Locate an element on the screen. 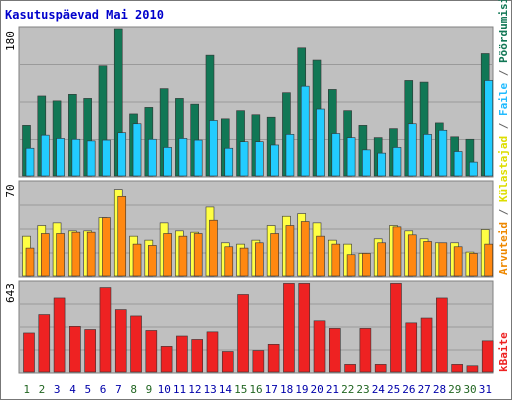 Image resolution: width=512 pixels, height=404 pixels. x-tick-label-24: 24 is located at coordinates (379, 389).